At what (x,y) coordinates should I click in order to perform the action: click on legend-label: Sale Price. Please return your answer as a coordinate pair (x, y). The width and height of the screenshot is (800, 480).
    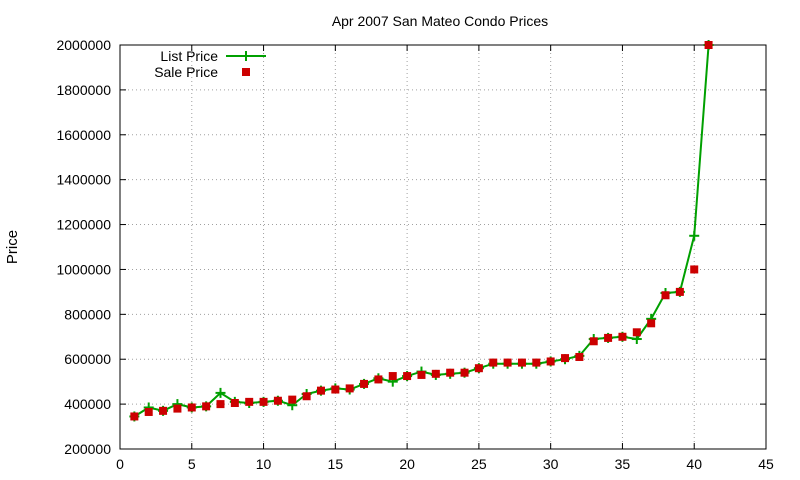
    Looking at the image, I should click on (186, 72).